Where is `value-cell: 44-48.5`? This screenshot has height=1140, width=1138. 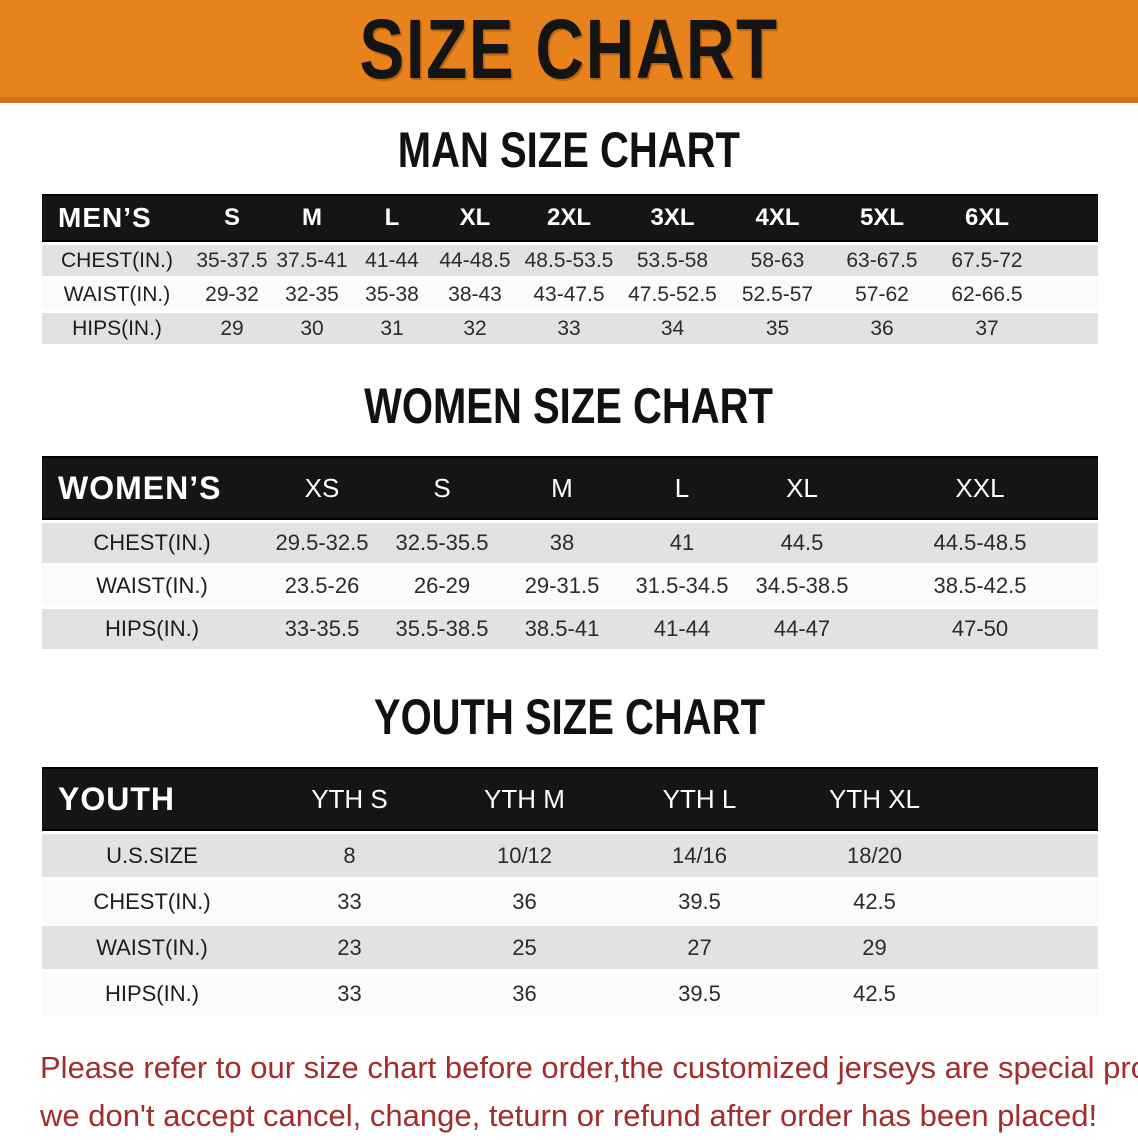
value-cell: 44-48.5 is located at coordinates (475, 260).